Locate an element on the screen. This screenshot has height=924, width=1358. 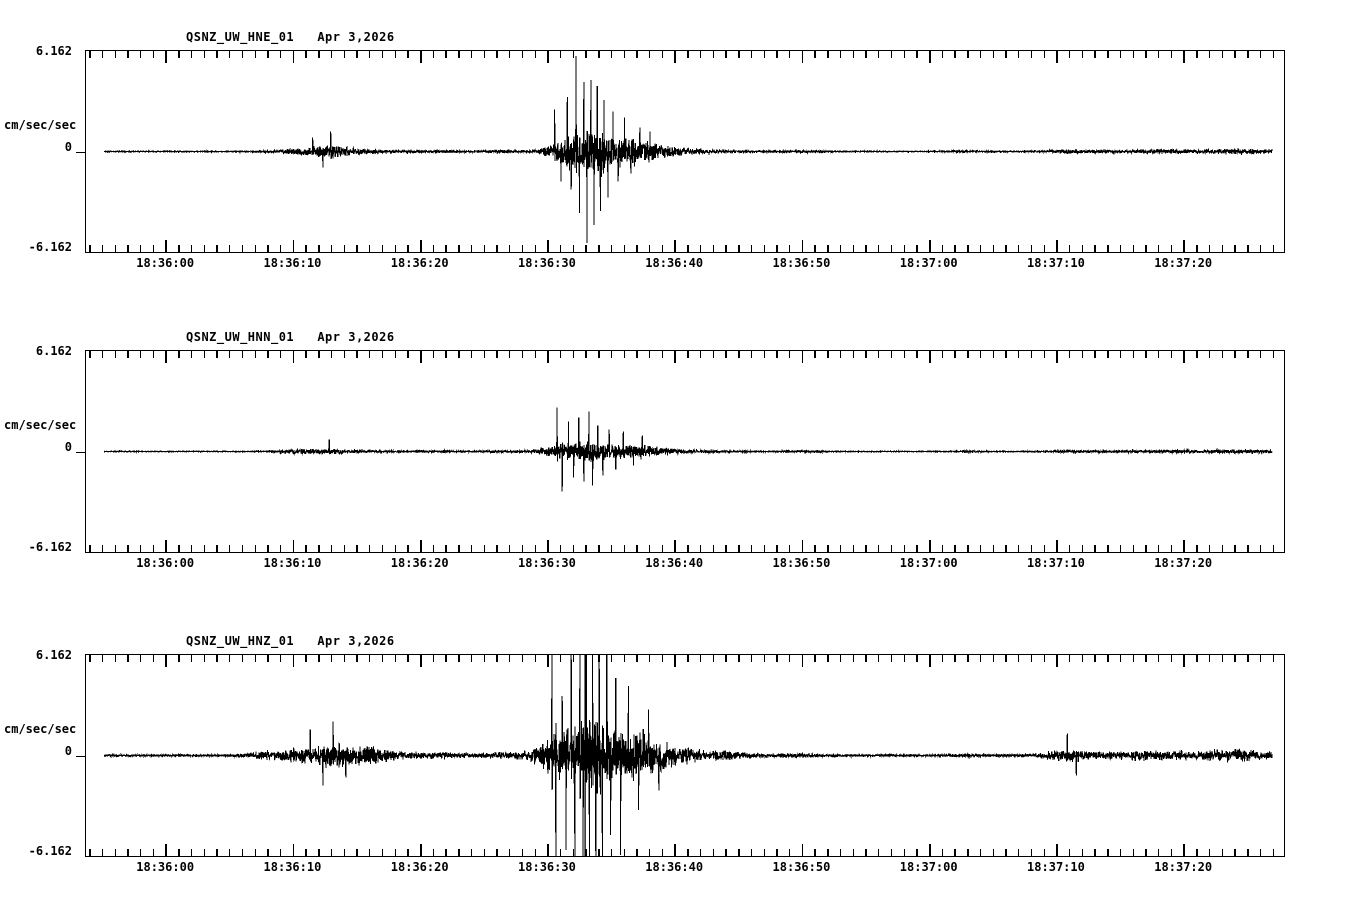
y-tick-max-hnz: 6.162 is located at coordinates (53, 655).